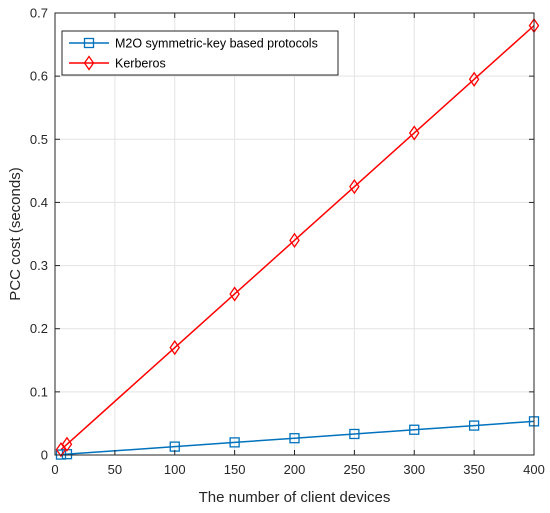  I want to click on x-tick-label: 50, so click(115, 469).